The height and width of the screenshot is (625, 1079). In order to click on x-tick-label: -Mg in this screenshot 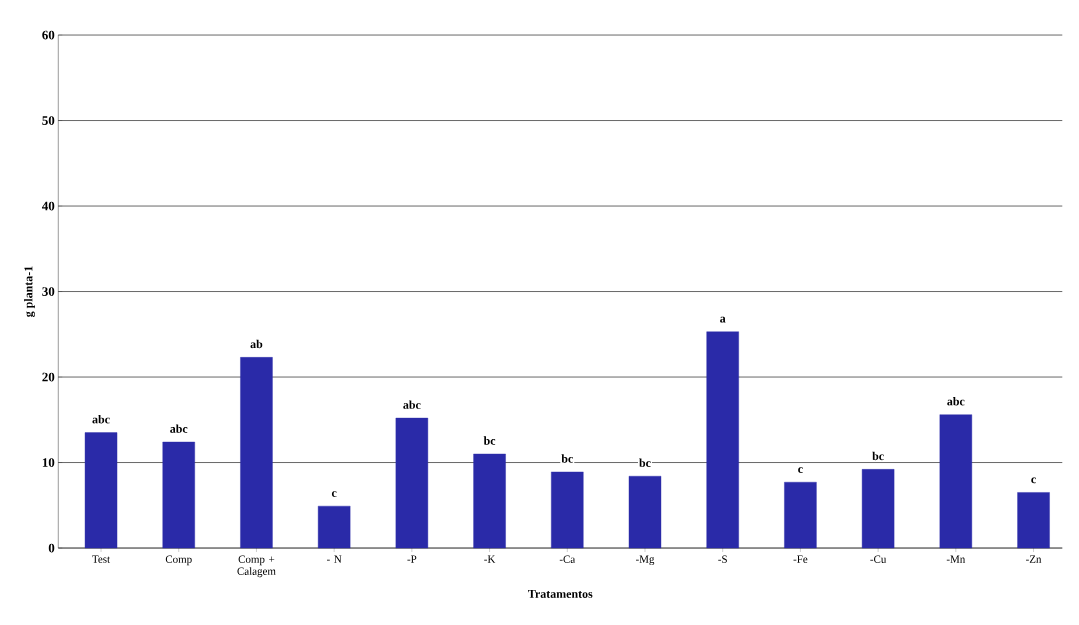, I will do `click(645, 560)`.